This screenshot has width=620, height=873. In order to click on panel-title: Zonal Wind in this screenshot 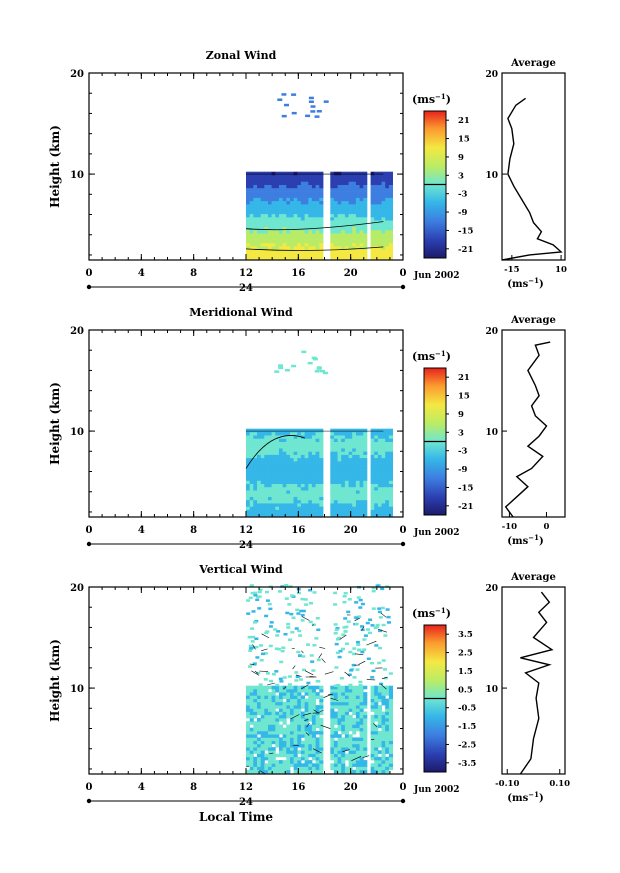, I will do `click(241, 55)`.